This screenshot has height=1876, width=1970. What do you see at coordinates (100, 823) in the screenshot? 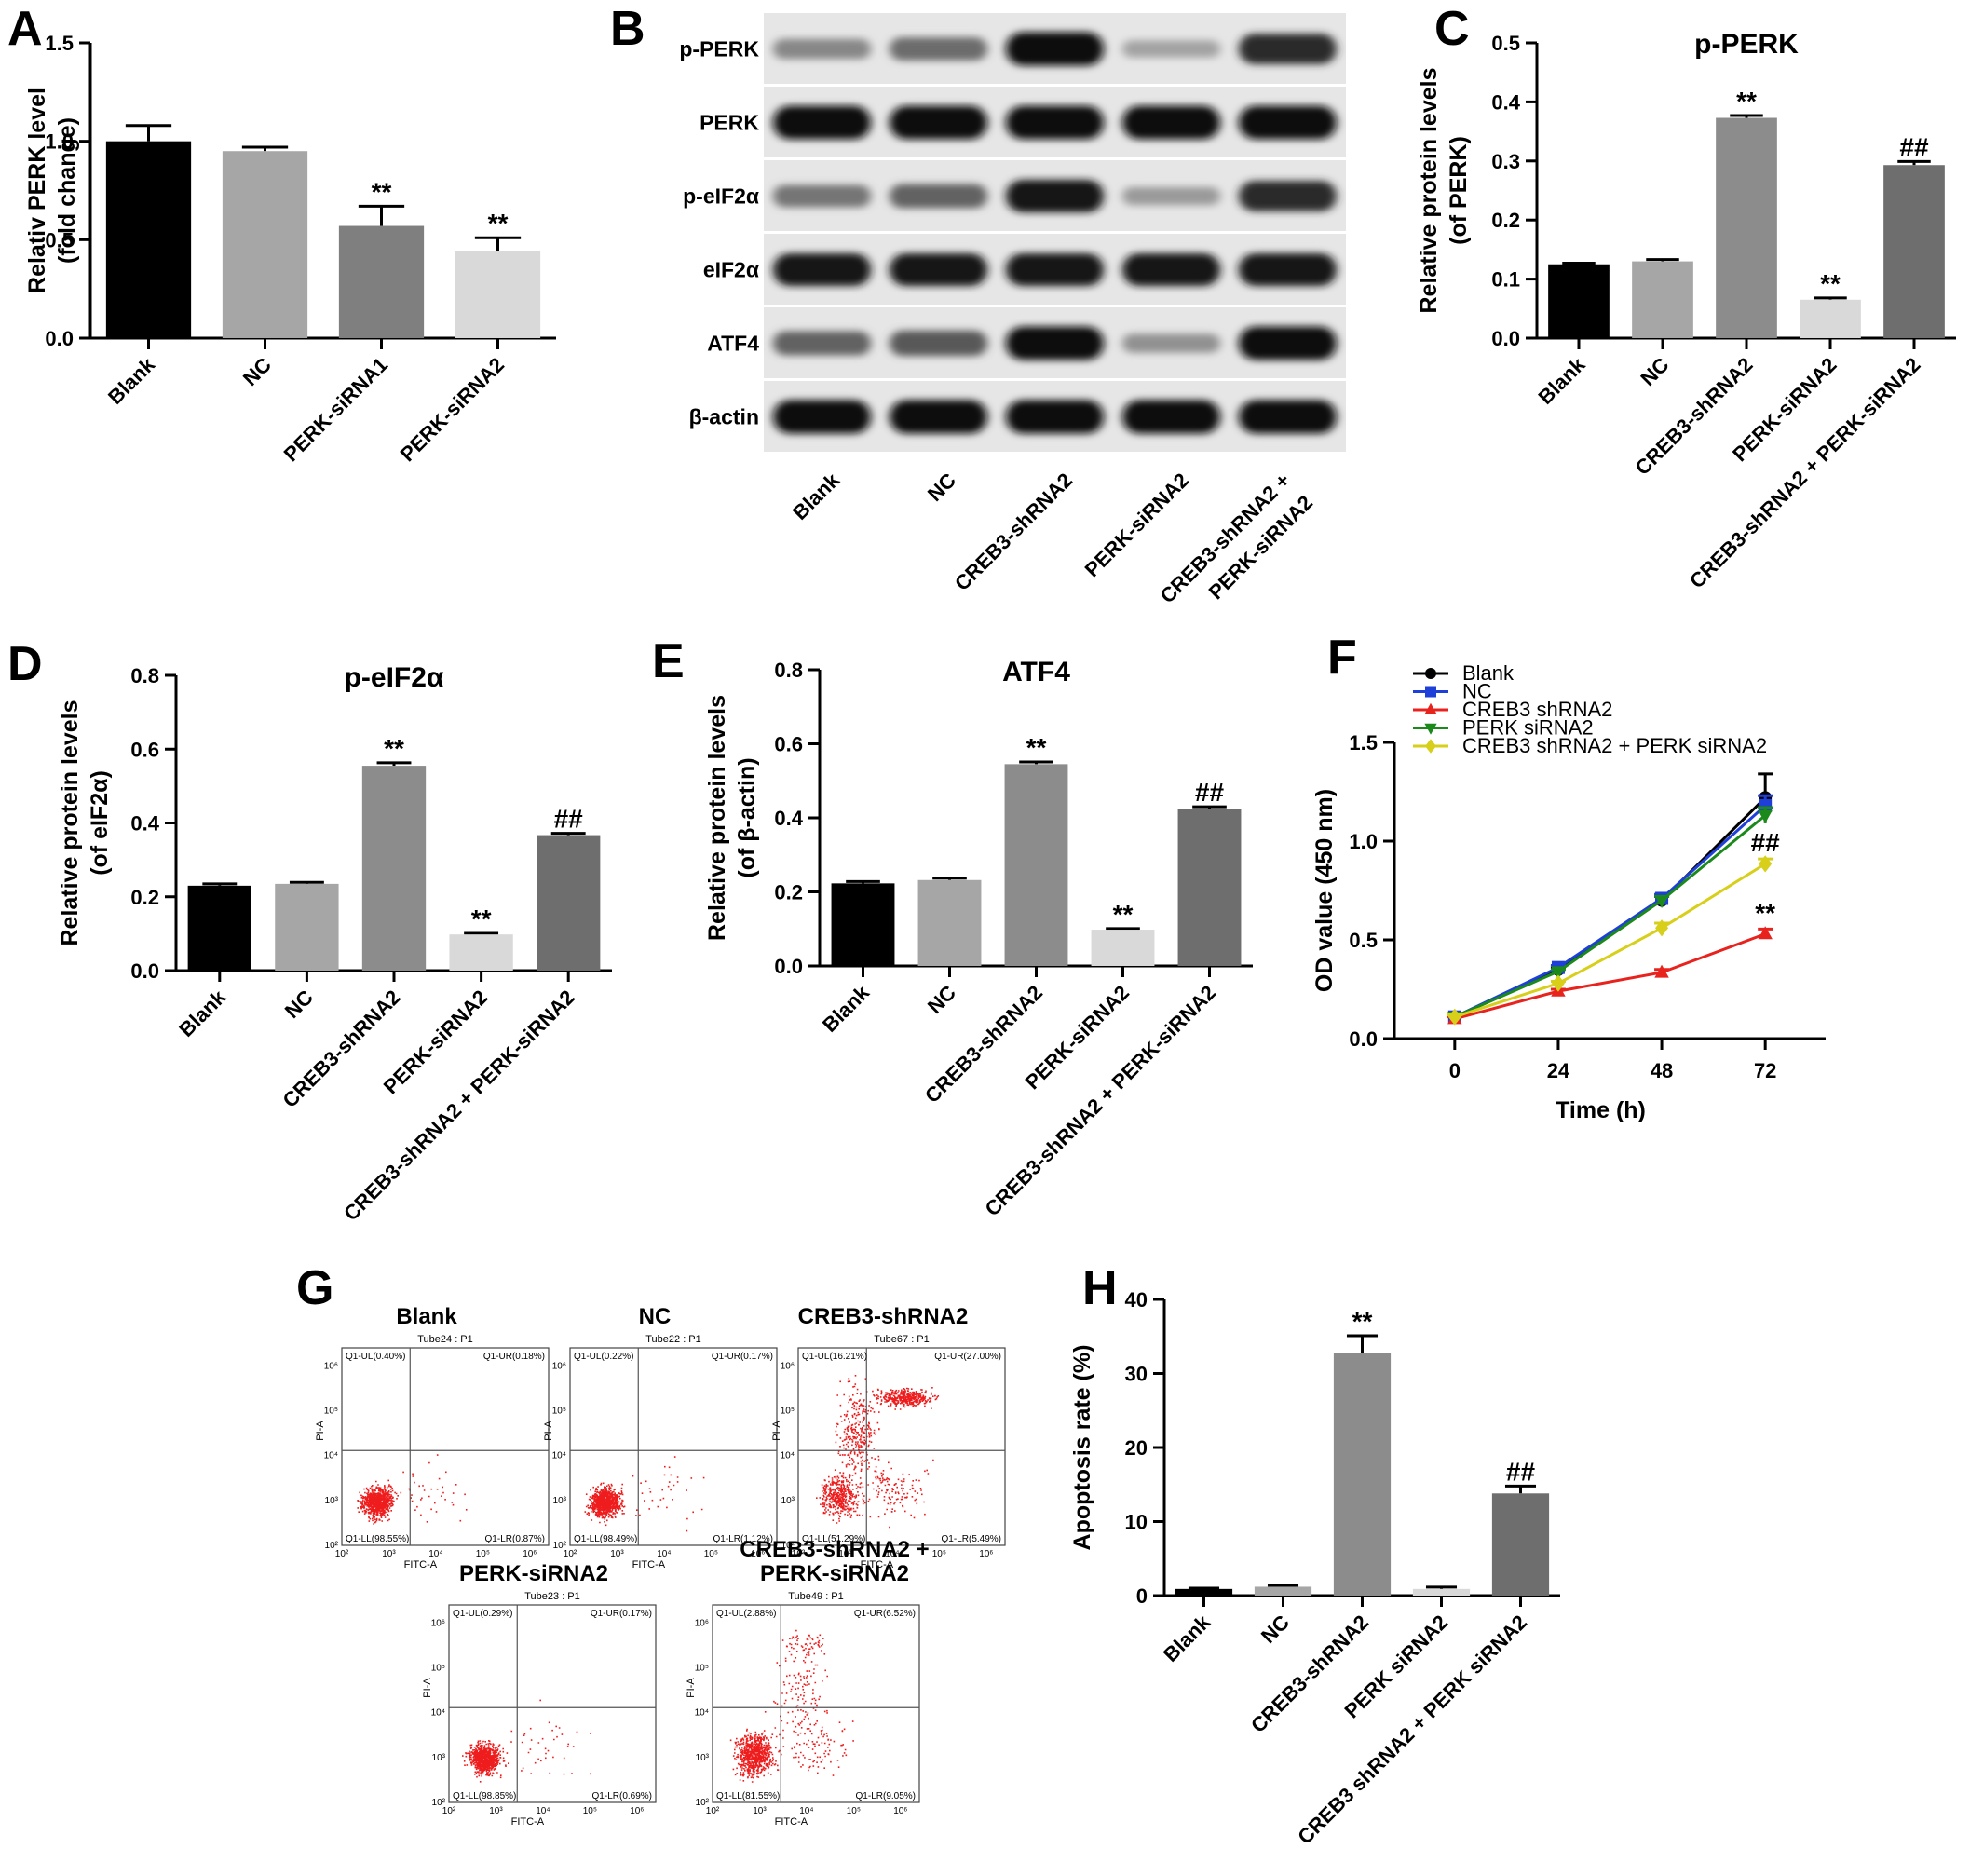
I see `y-axis-title: (of eIF2α)` at bounding box center [100, 823].